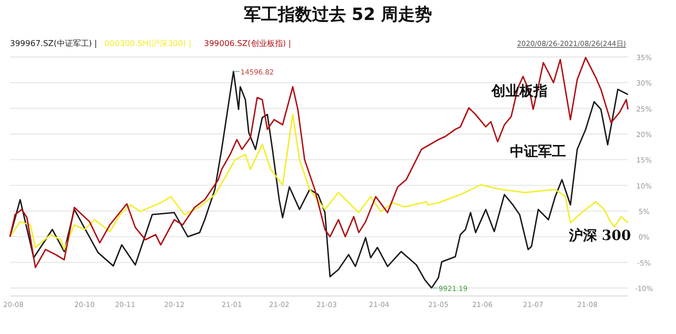 The image size is (676, 334). What do you see at coordinates (148, 43) in the screenshot?
I see `text: 000300.SH(沪深300) |` at bounding box center [148, 43].